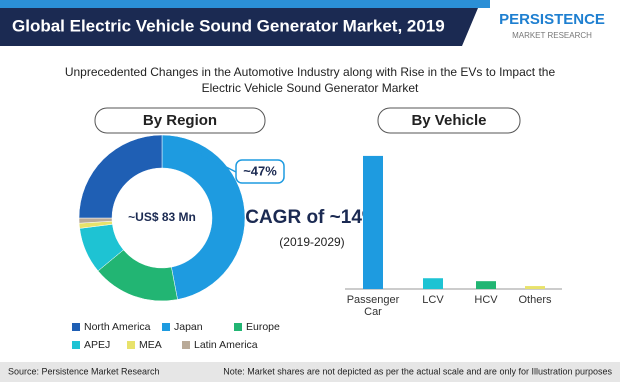  I want to click on x-tick-label: Others, so click(535, 300).